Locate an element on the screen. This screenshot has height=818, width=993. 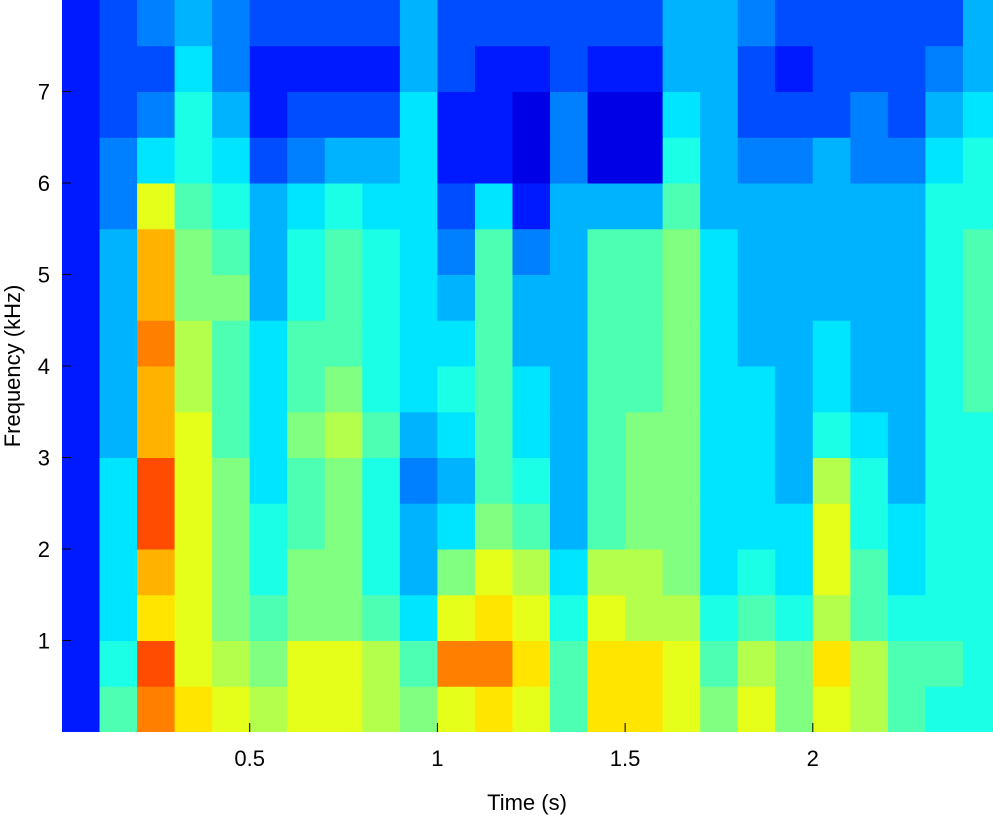
x-tick-label: 2 is located at coordinates (813, 758).